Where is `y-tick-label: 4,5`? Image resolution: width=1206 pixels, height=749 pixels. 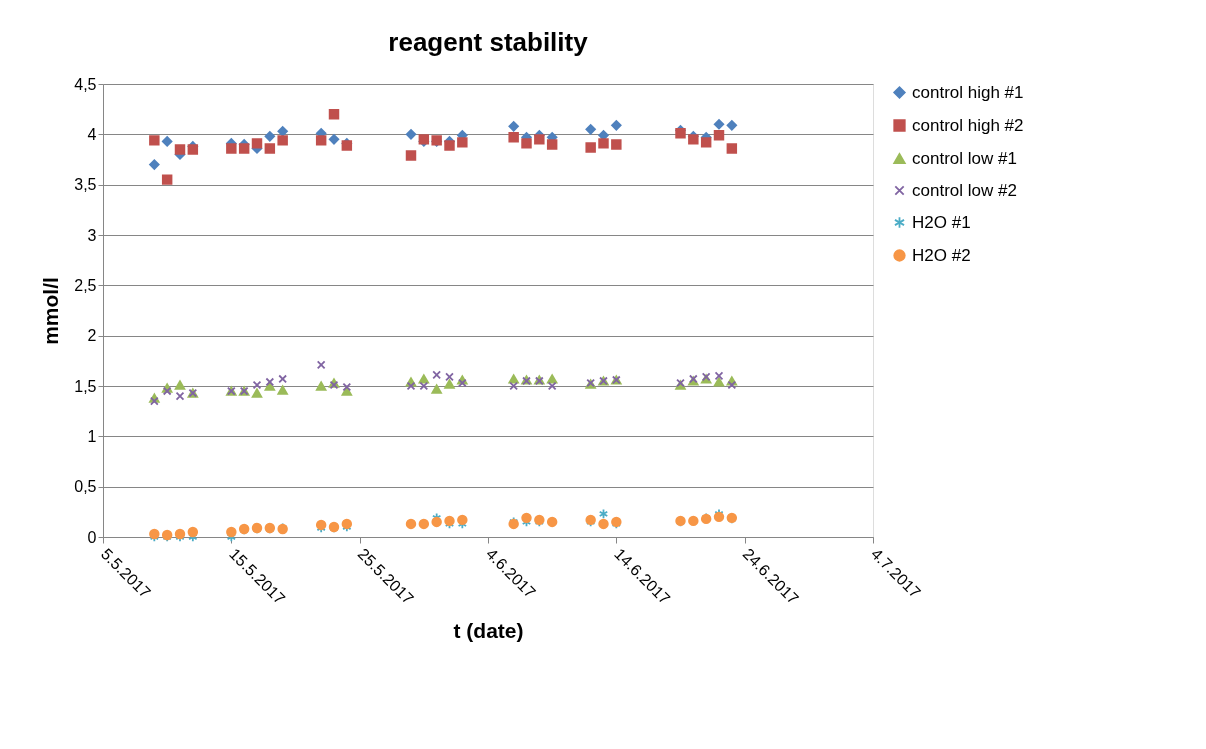
y-tick-label: 4,5 is located at coordinates (85, 84).